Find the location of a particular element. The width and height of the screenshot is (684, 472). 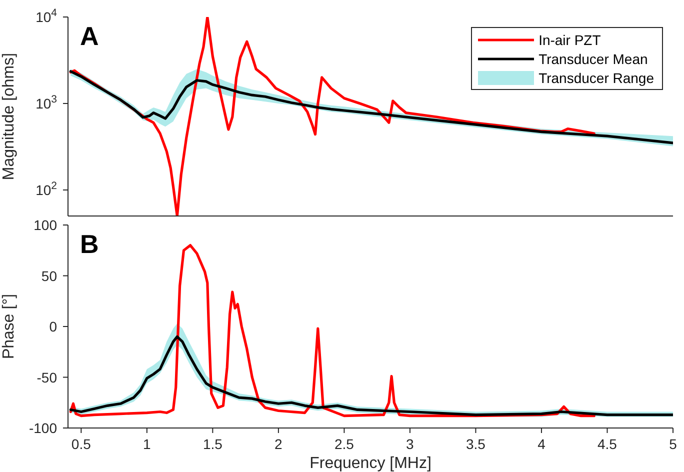

y-axis-title: Magnitude [ohms] is located at coordinates (9, 116).